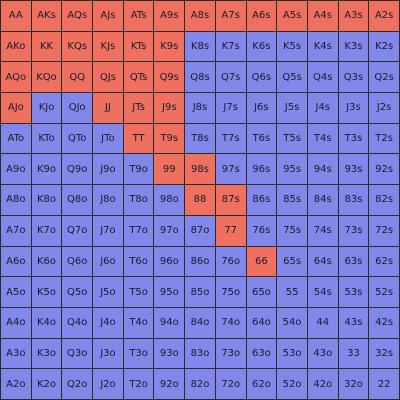  What do you see at coordinates (292, 262) in the screenshot?
I see `hand-cell-65s: 65s` at bounding box center [292, 262].